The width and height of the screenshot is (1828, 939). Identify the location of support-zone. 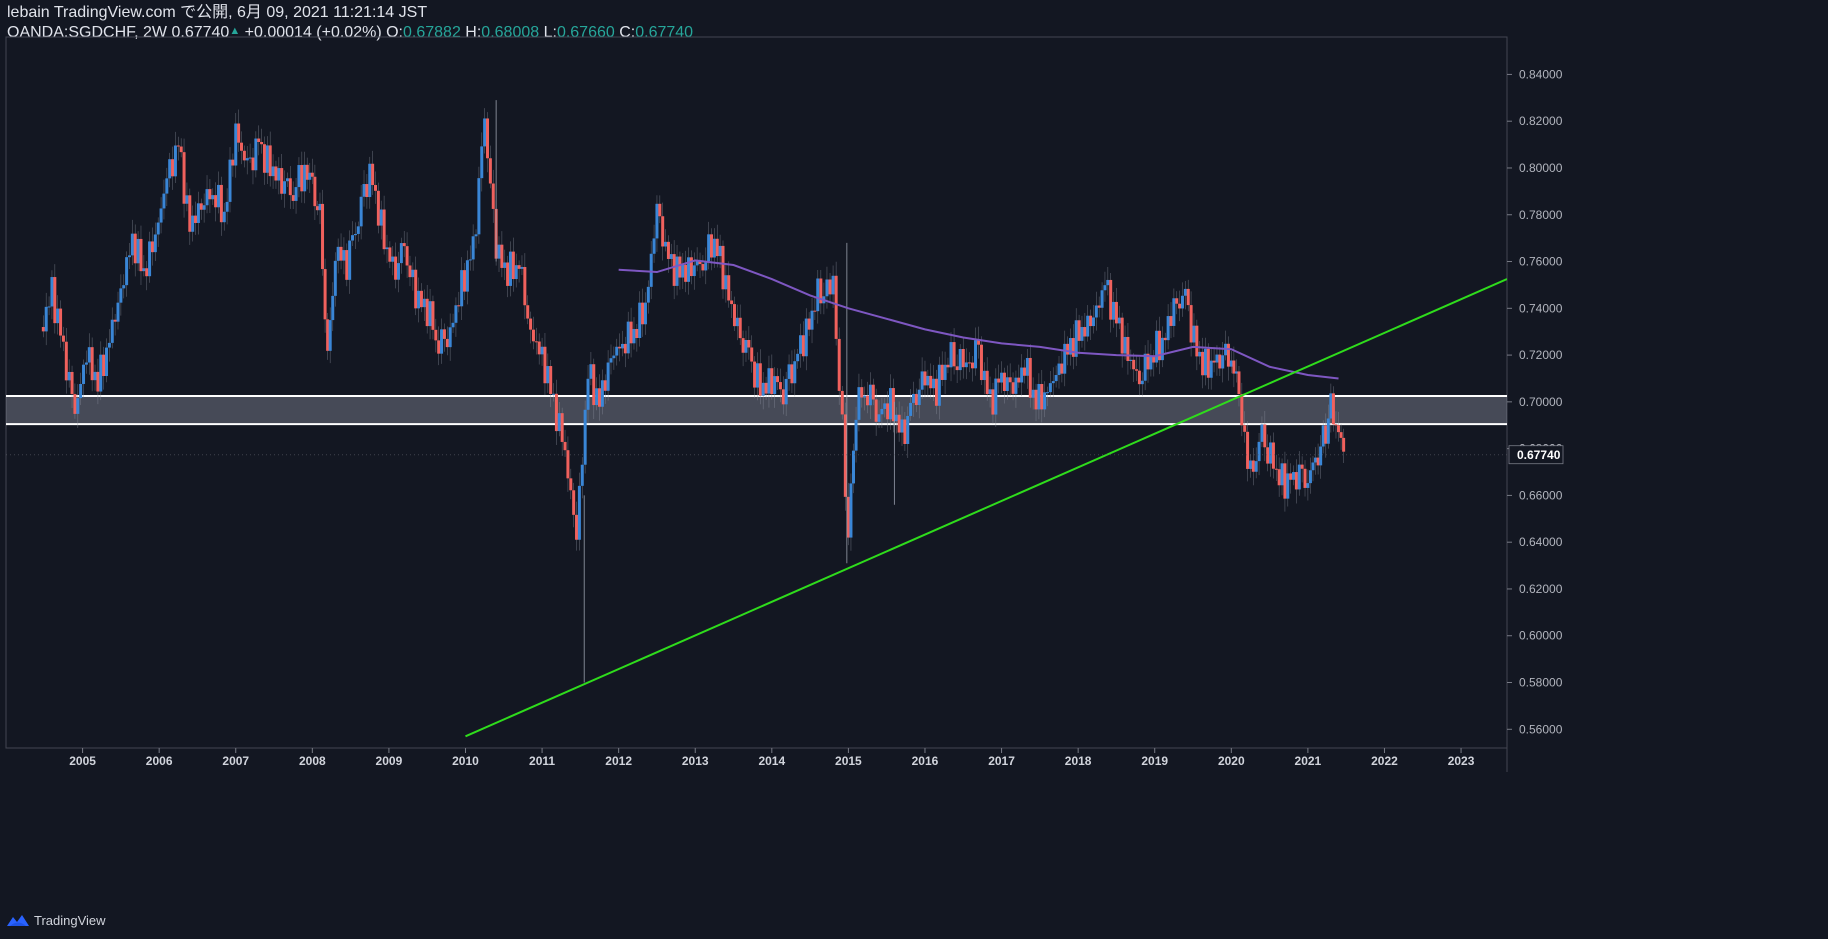
(756, 410).